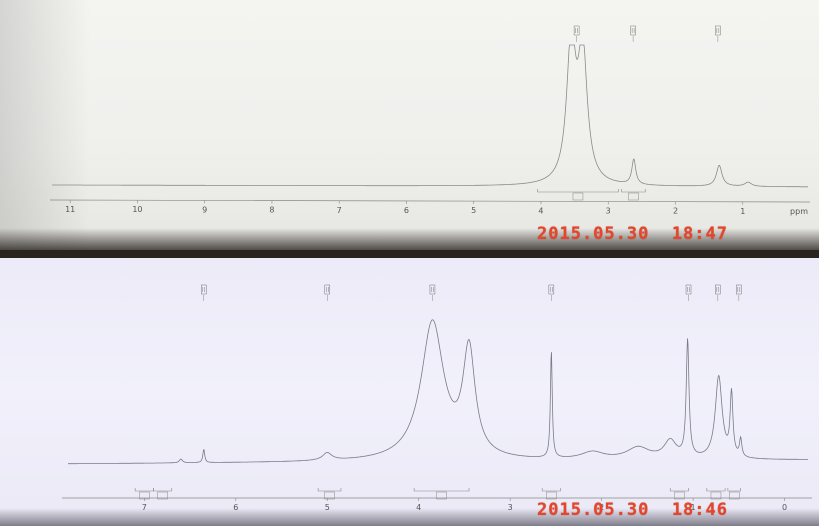 The width and height of the screenshot is (819, 526). Describe the element at coordinates (409, 517) in the screenshot. I see `bottom-paper-dark-edge` at that location.